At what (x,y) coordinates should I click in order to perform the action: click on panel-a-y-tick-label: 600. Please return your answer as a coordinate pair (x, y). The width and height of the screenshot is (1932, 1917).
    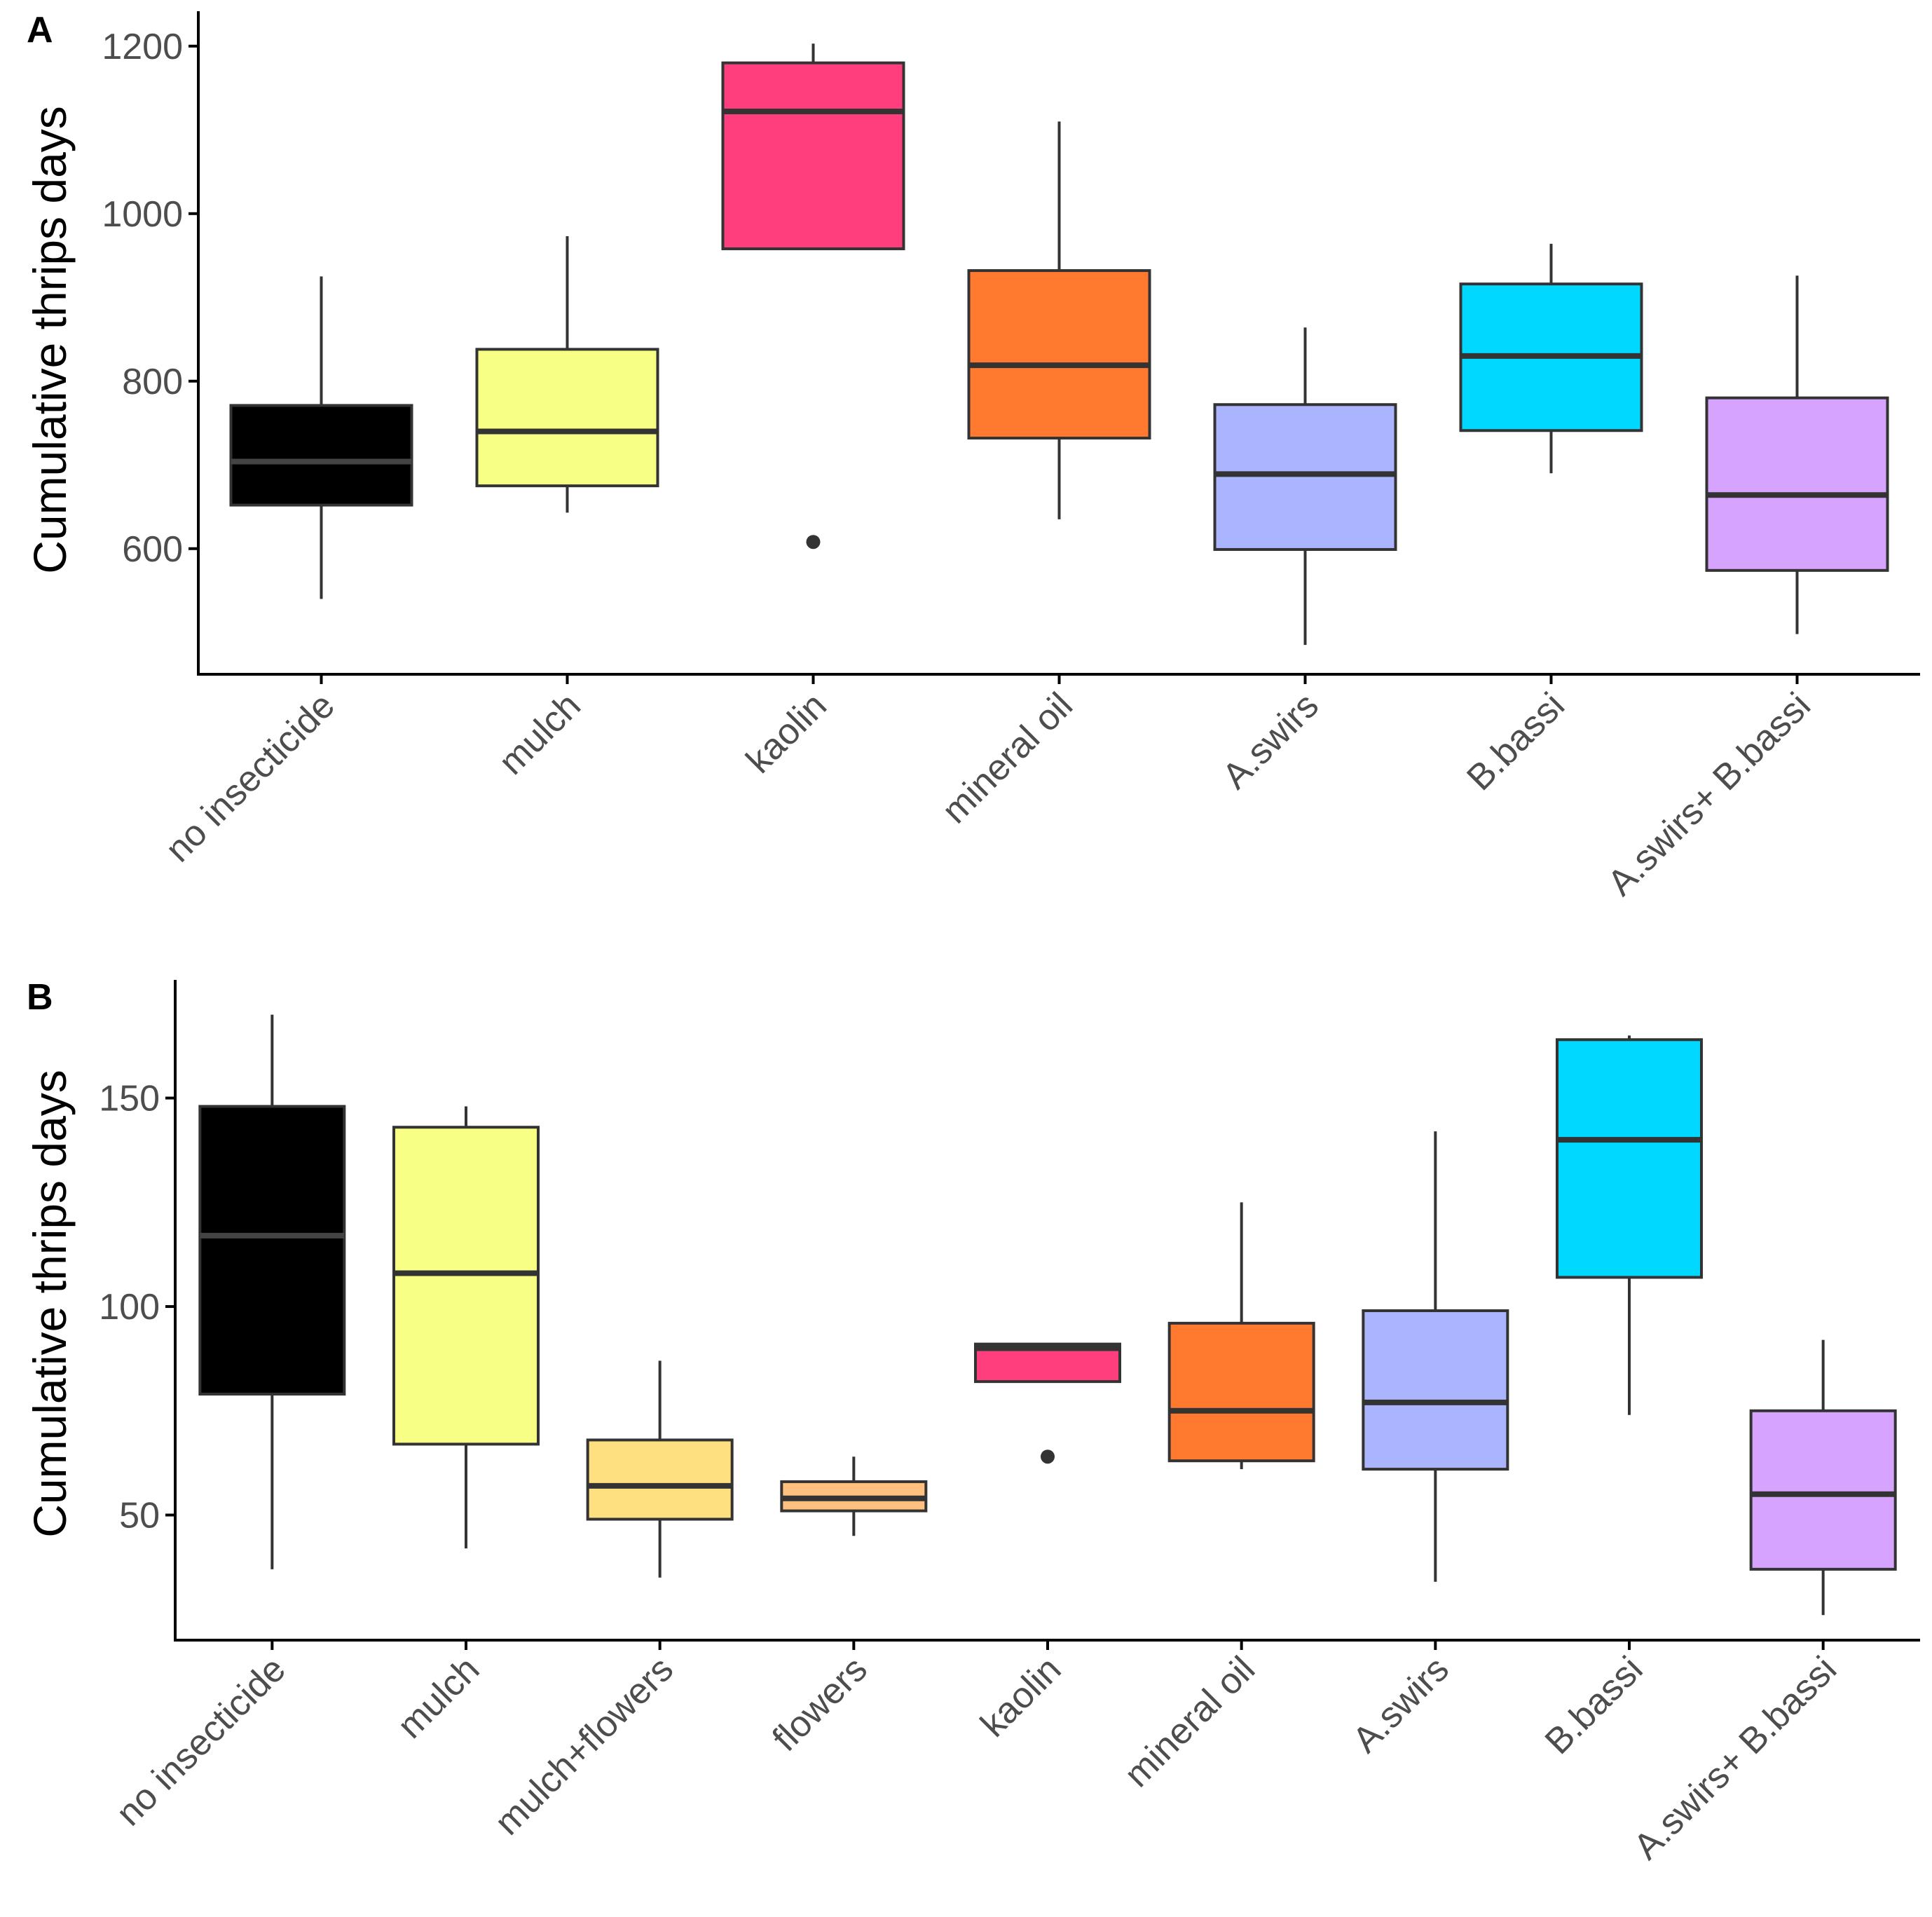
    Looking at the image, I should click on (152, 550).